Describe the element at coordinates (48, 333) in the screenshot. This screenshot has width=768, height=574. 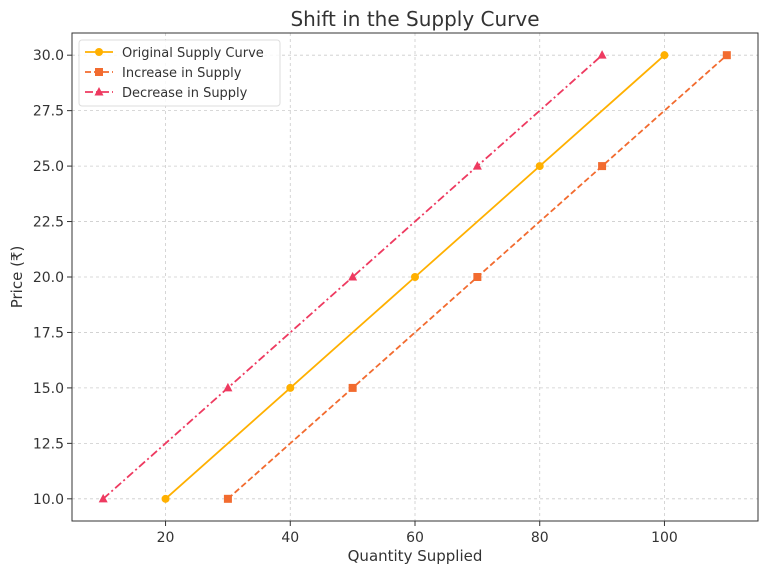
I see `y-tick-label: 17.5` at that location.